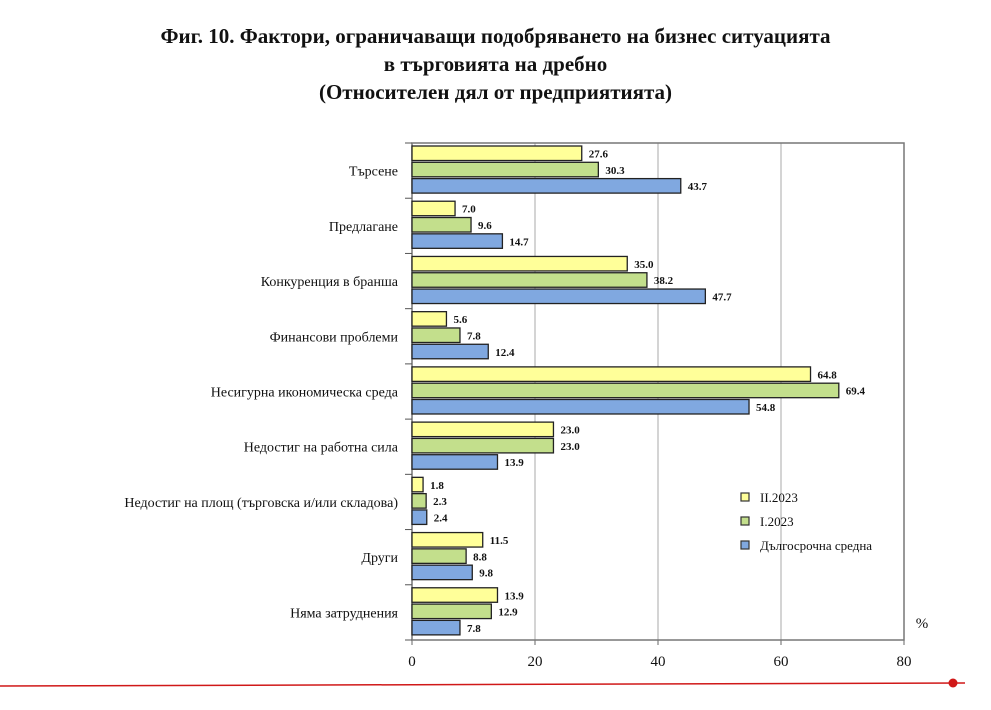 The image size is (991, 710). What do you see at coordinates (485, 226) in the screenshot?
I see `data-label: 9.6` at bounding box center [485, 226].